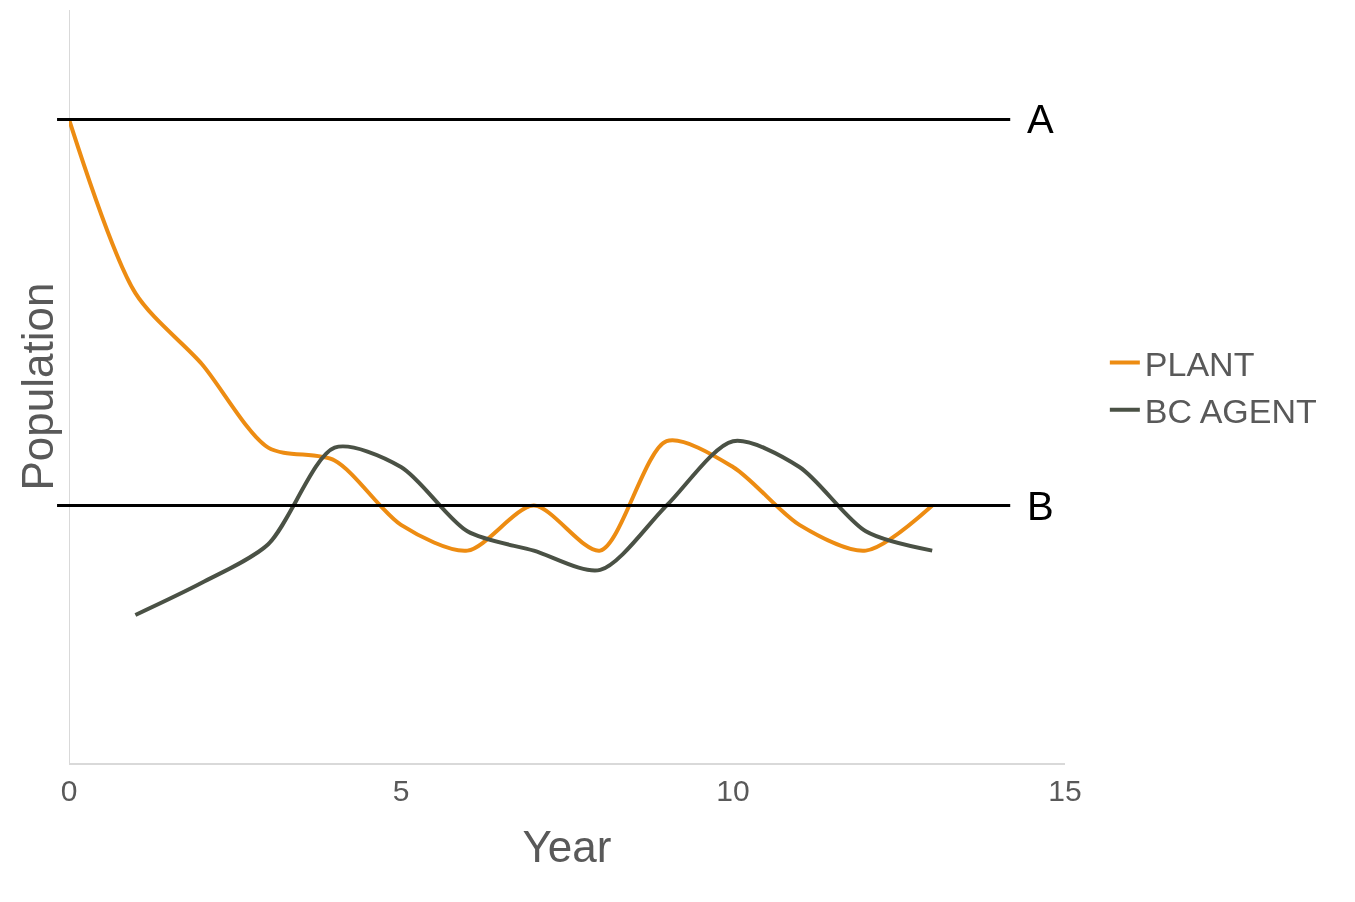 The width and height of the screenshot is (1355, 902). I want to click on x-tick-label: 15, so click(1065, 790).